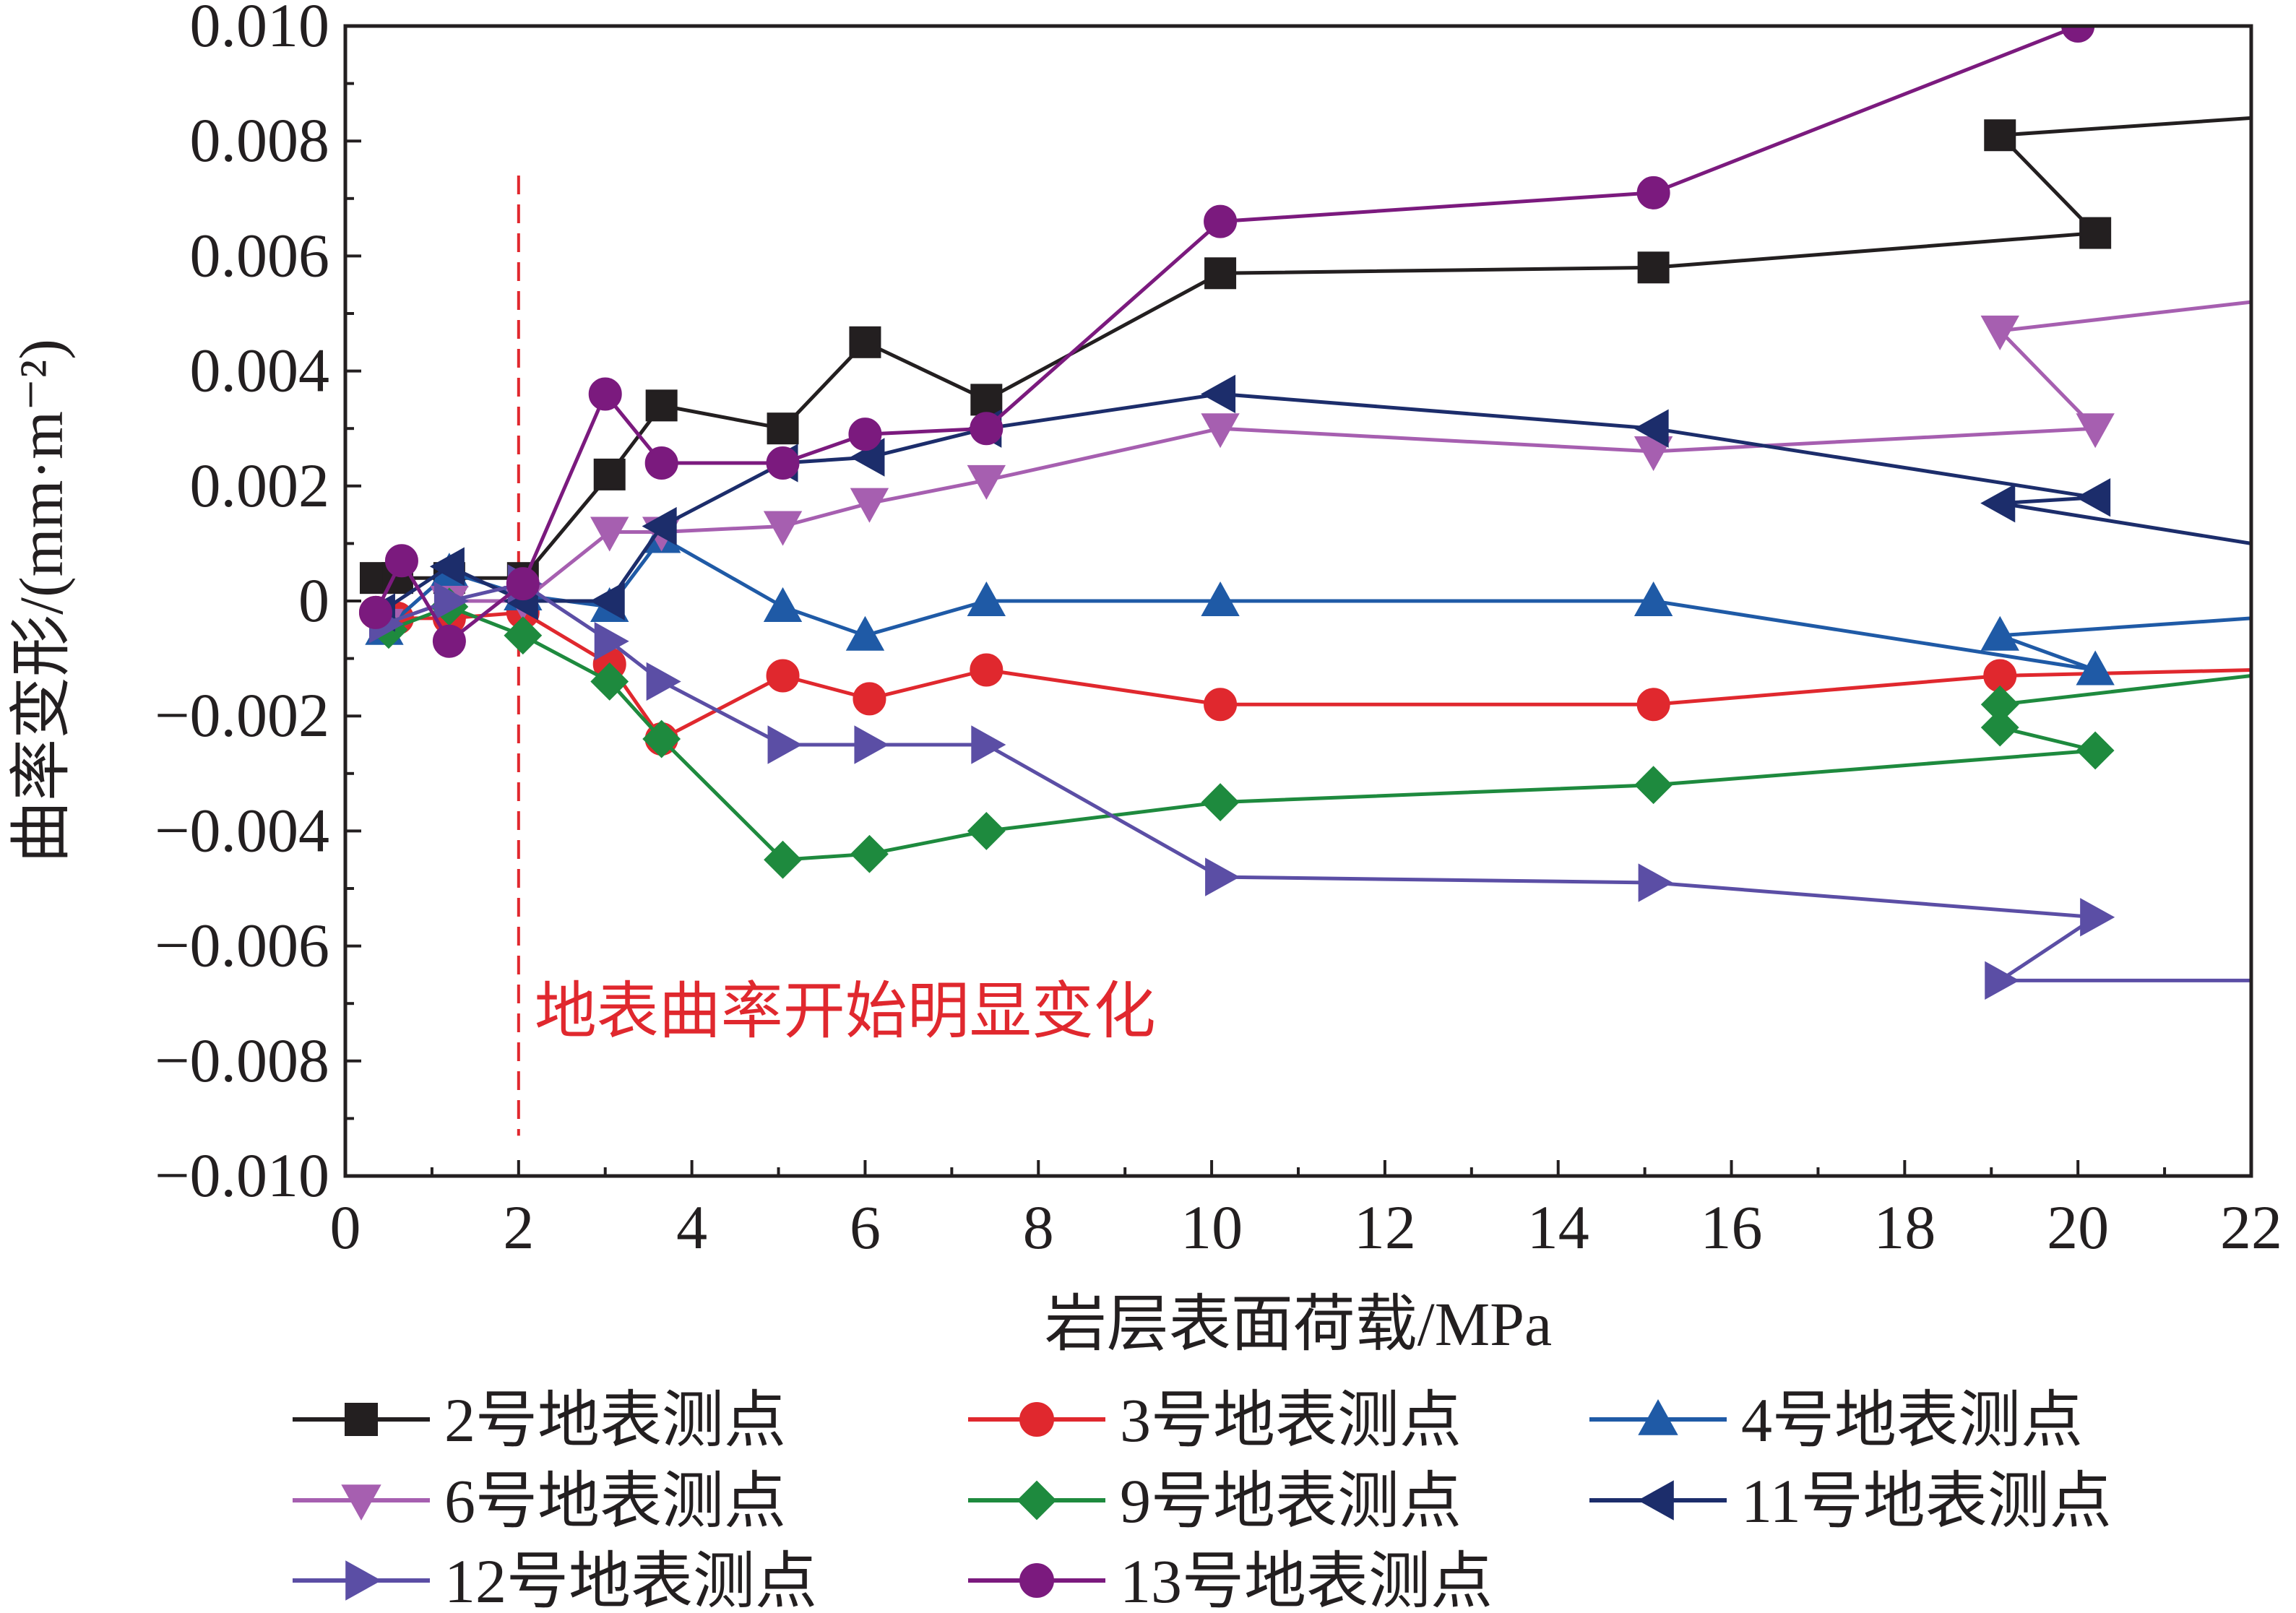 The width and height of the screenshot is (2296, 1613). Describe the element at coordinates (1291, 1420) in the screenshot. I see `legend-label: 3号地表测点` at that location.